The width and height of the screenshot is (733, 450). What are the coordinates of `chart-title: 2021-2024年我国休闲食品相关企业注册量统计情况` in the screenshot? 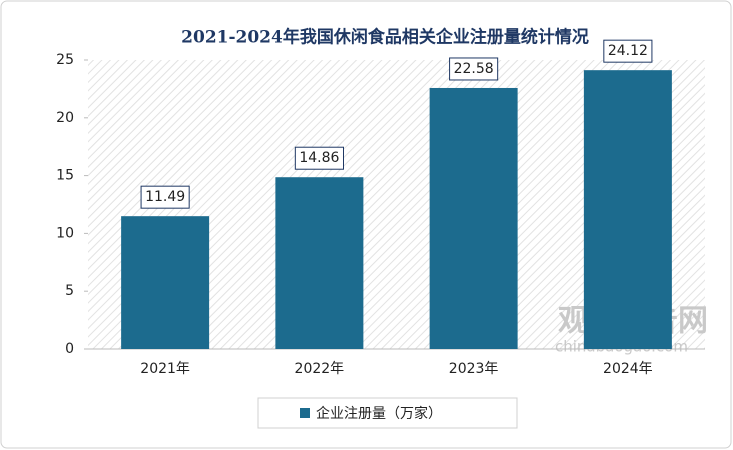 It's located at (385, 37).